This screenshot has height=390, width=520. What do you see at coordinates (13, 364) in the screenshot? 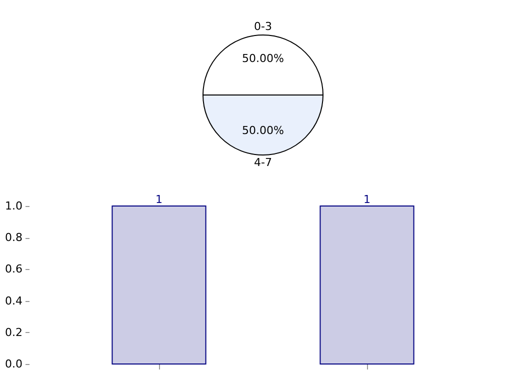
I see `y-tick-label: 0.0` at bounding box center [13, 364].